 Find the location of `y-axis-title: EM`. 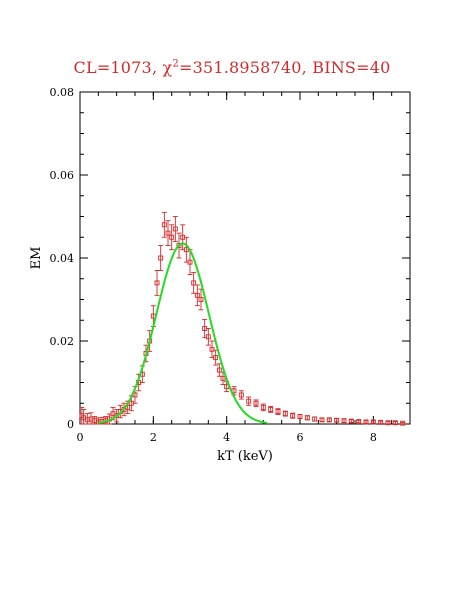

y-axis-title: EM is located at coordinates (36, 258).